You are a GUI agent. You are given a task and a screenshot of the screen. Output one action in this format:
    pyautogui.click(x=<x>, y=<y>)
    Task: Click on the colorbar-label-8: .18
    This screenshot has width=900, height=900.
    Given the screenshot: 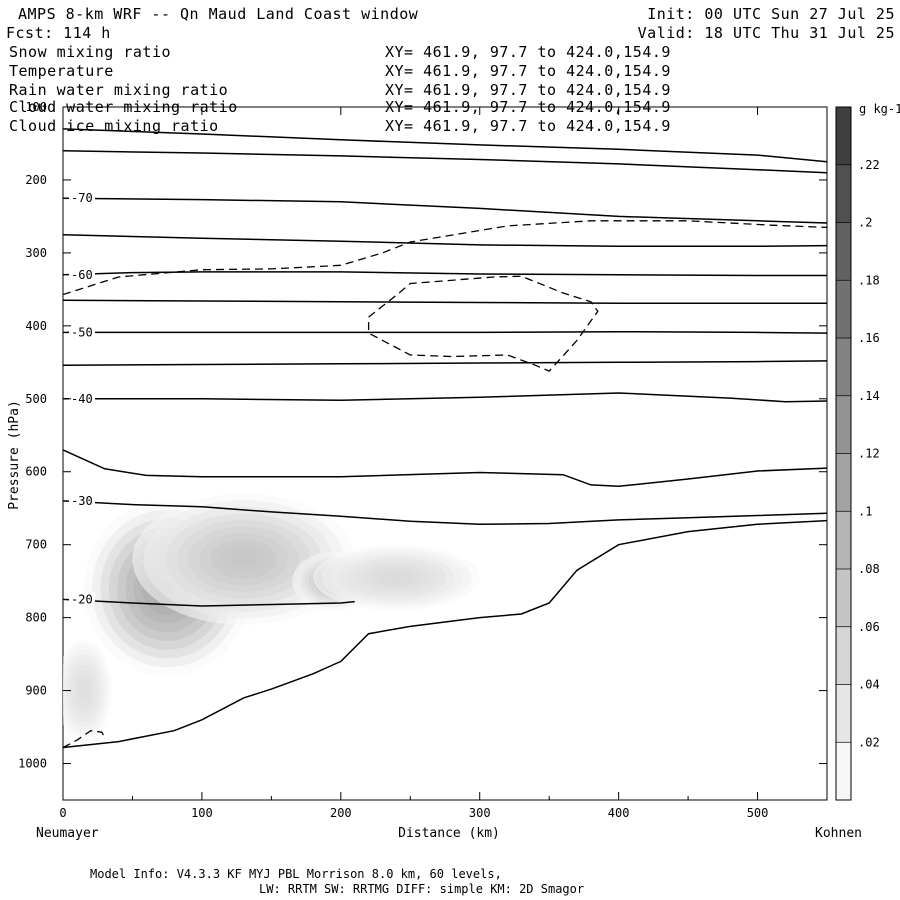 What is the action you would take?
    pyautogui.click(x=869, y=280)
    